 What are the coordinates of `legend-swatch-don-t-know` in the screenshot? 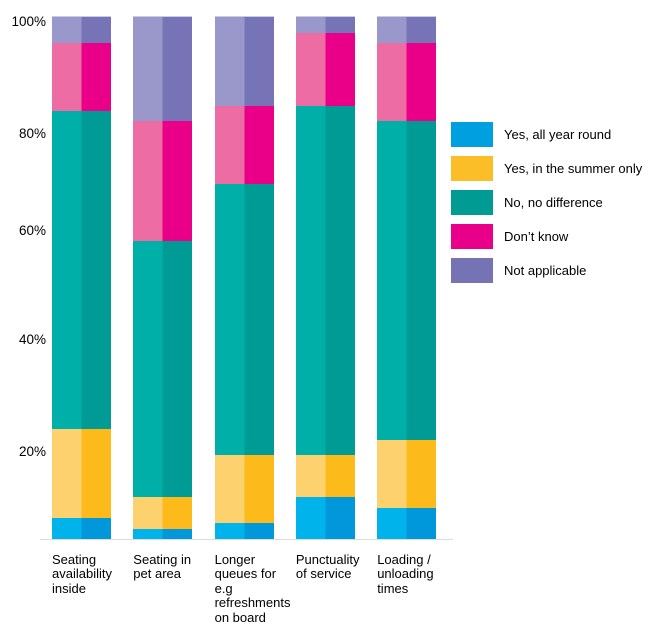 It's located at (472, 236).